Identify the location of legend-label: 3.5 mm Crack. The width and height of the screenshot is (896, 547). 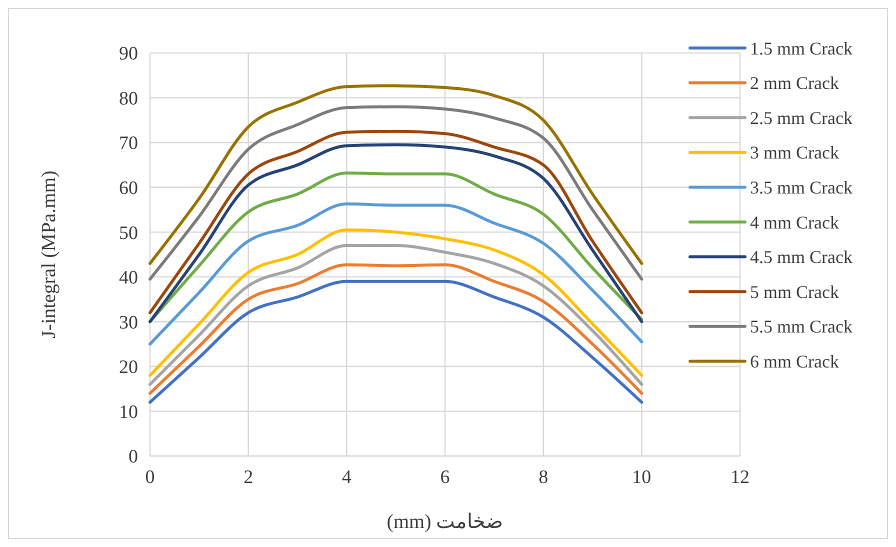
(801, 188).